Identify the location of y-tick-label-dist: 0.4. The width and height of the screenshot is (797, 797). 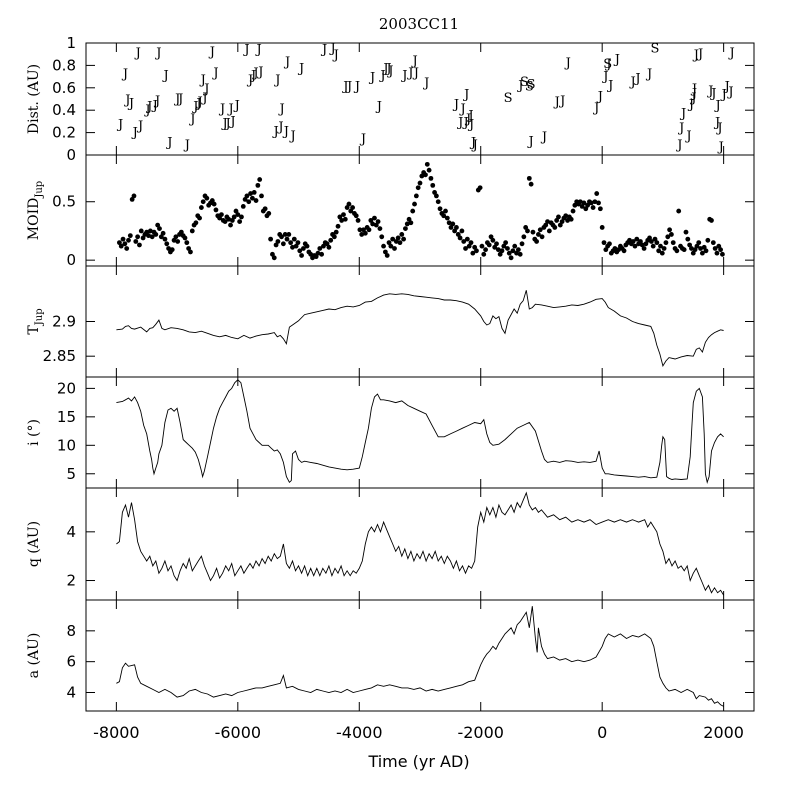
(64, 110).